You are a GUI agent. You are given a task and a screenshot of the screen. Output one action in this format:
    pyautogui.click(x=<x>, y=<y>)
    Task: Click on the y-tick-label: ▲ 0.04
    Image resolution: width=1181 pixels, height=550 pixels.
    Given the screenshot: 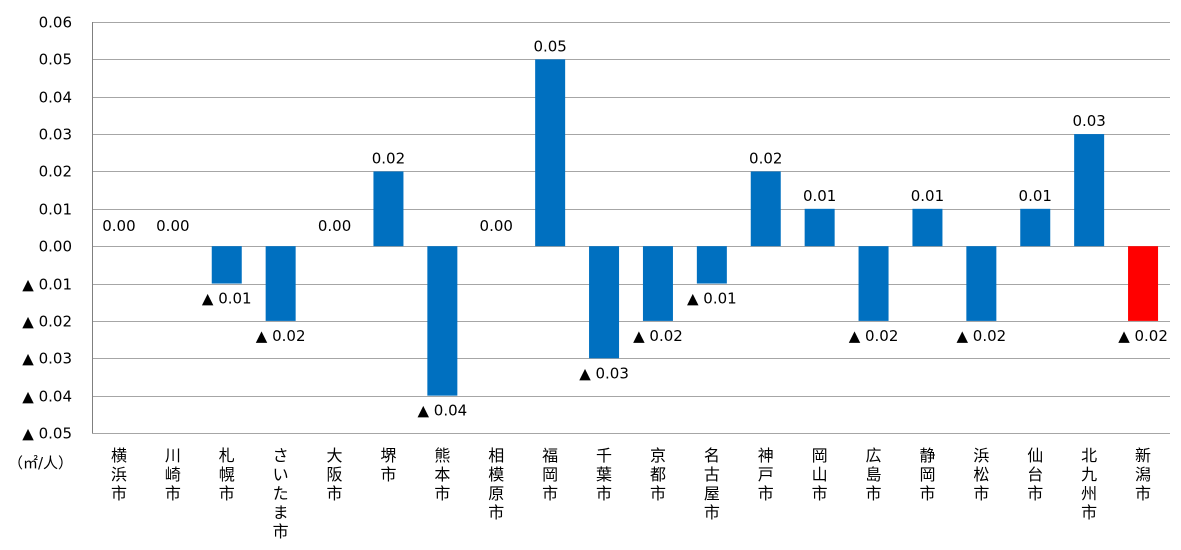 What is the action you would take?
    pyautogui.click(x=47, y=397)
    